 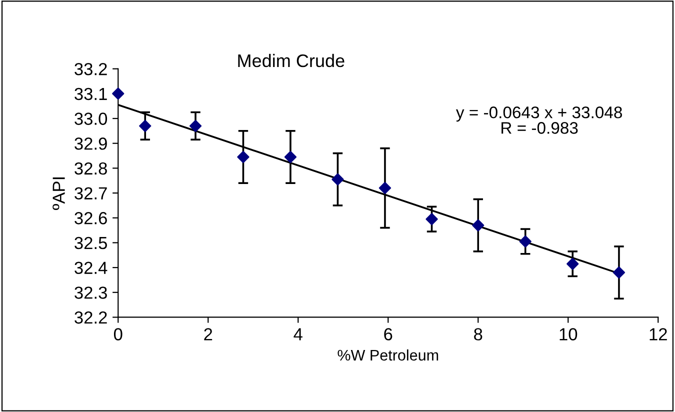 What do you see at coordinates (90, 193) in the screenshot?
I see `y-tick-label: 32.7` at bounding box center [90, 193].